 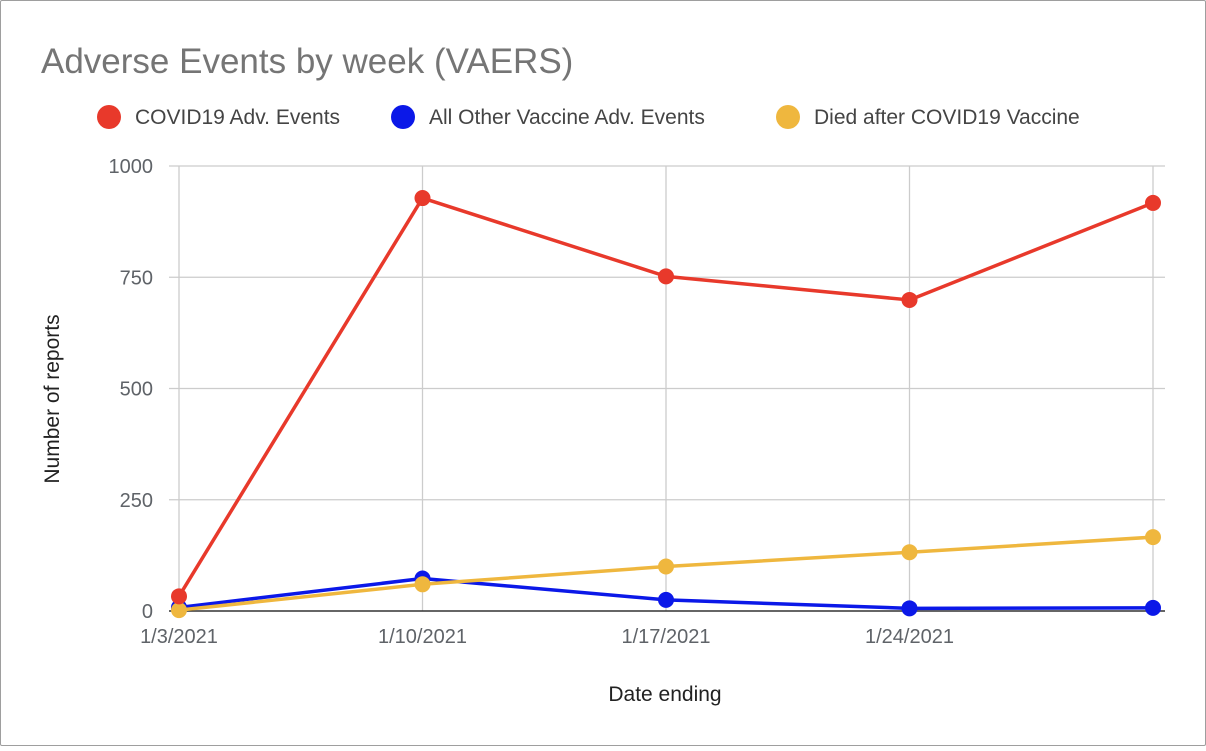 What do you see at coordinates (664, 694) in the screenshot?
I see `x-axis-title: Date ending` at bounding box center [664, 694].